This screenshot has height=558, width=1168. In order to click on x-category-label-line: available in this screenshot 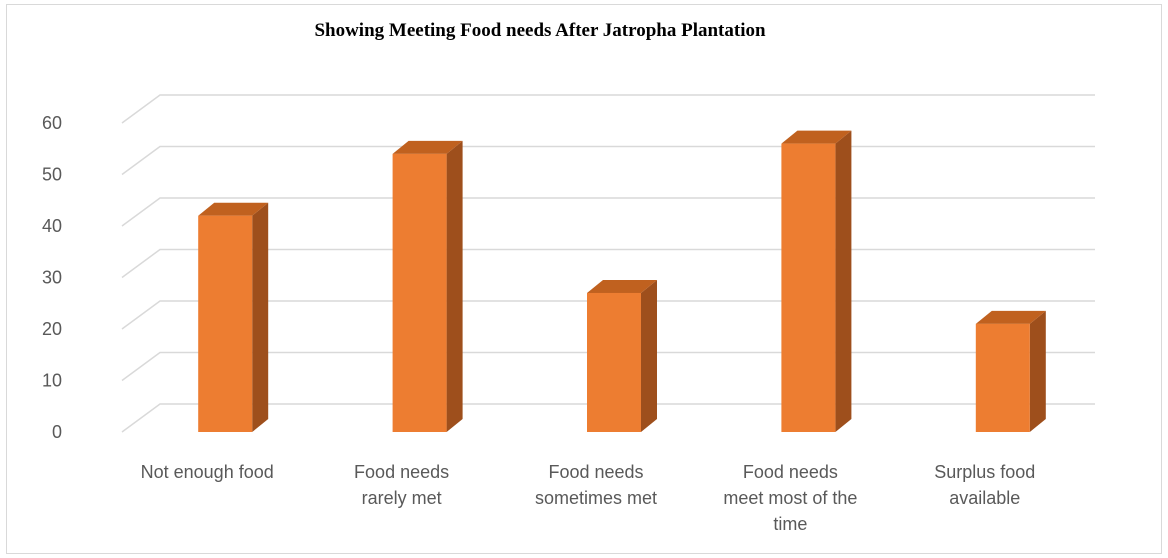, I will do `click(984, 498)`.